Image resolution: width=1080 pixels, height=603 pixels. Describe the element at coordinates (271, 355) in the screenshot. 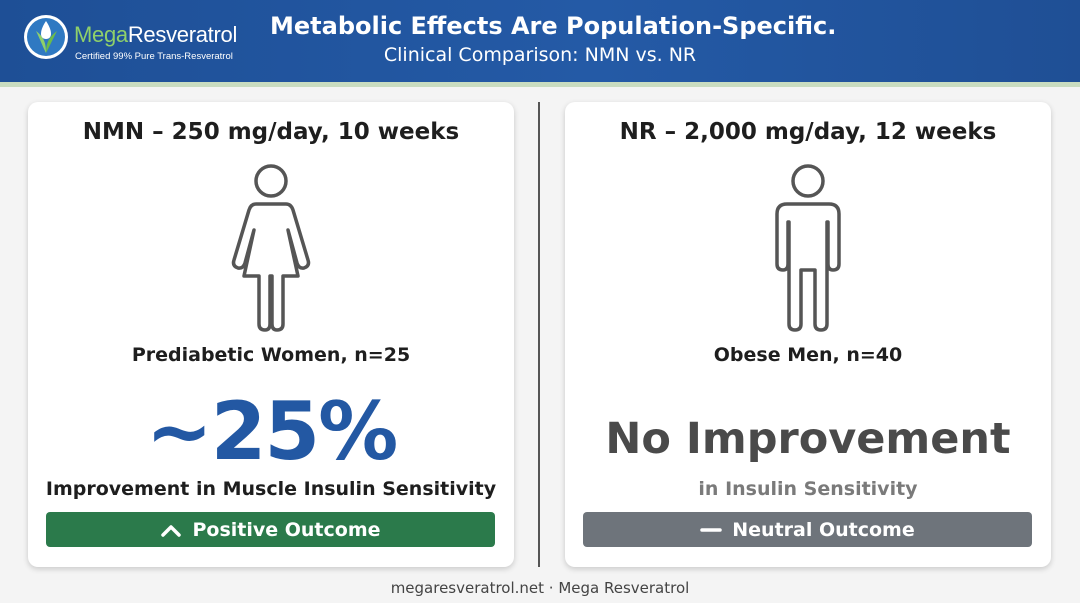

I see `nmn-population-label: Prediabetic Women, n=25` at that location.